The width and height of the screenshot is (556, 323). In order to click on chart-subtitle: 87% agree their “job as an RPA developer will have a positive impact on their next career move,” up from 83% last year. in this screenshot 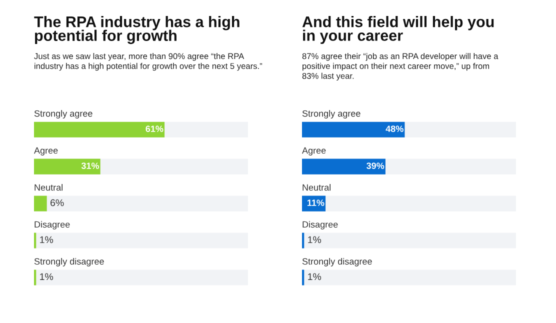, I will do `click(400, 67)`.